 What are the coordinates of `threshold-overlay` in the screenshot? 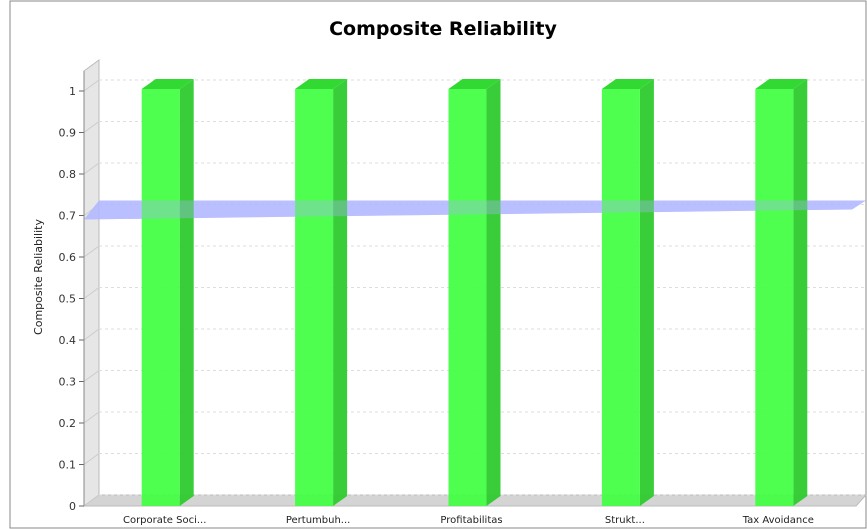 It's located at (475, 210).